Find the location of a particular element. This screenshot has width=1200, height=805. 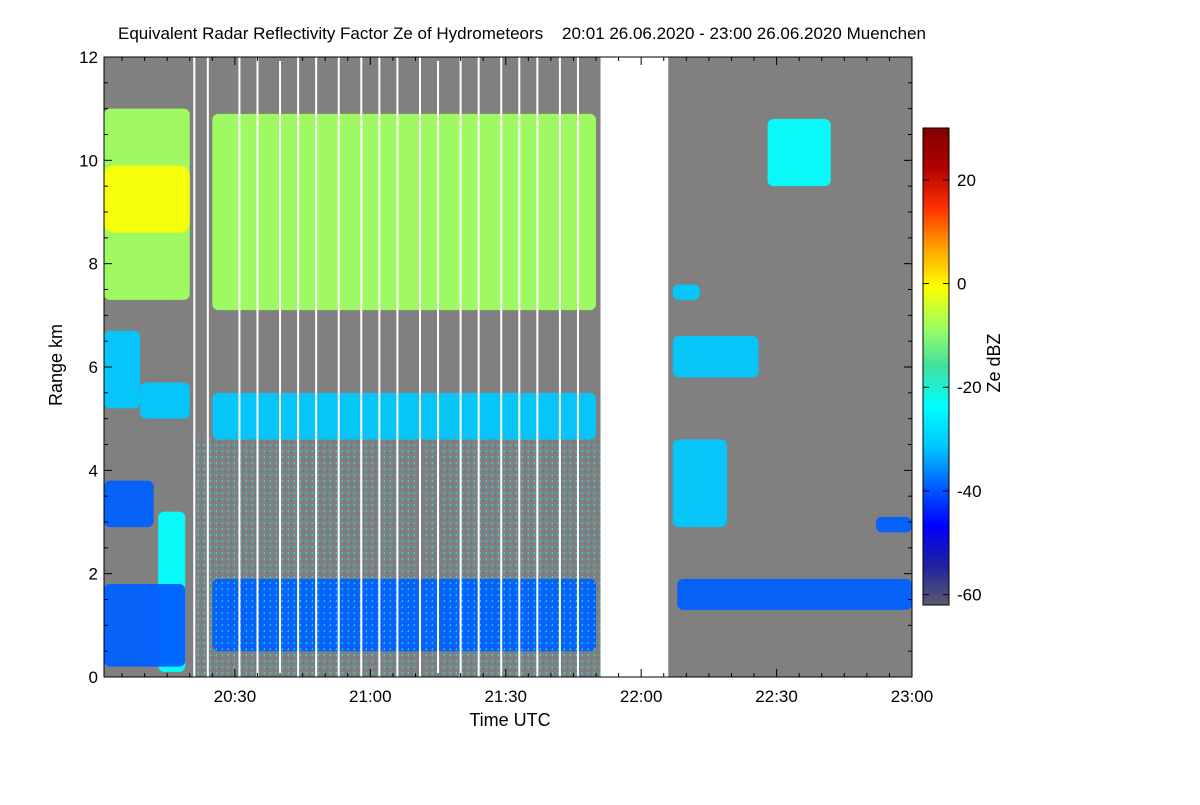

colorbar-label: Ze dBZ is located at coordinates (994, 362).